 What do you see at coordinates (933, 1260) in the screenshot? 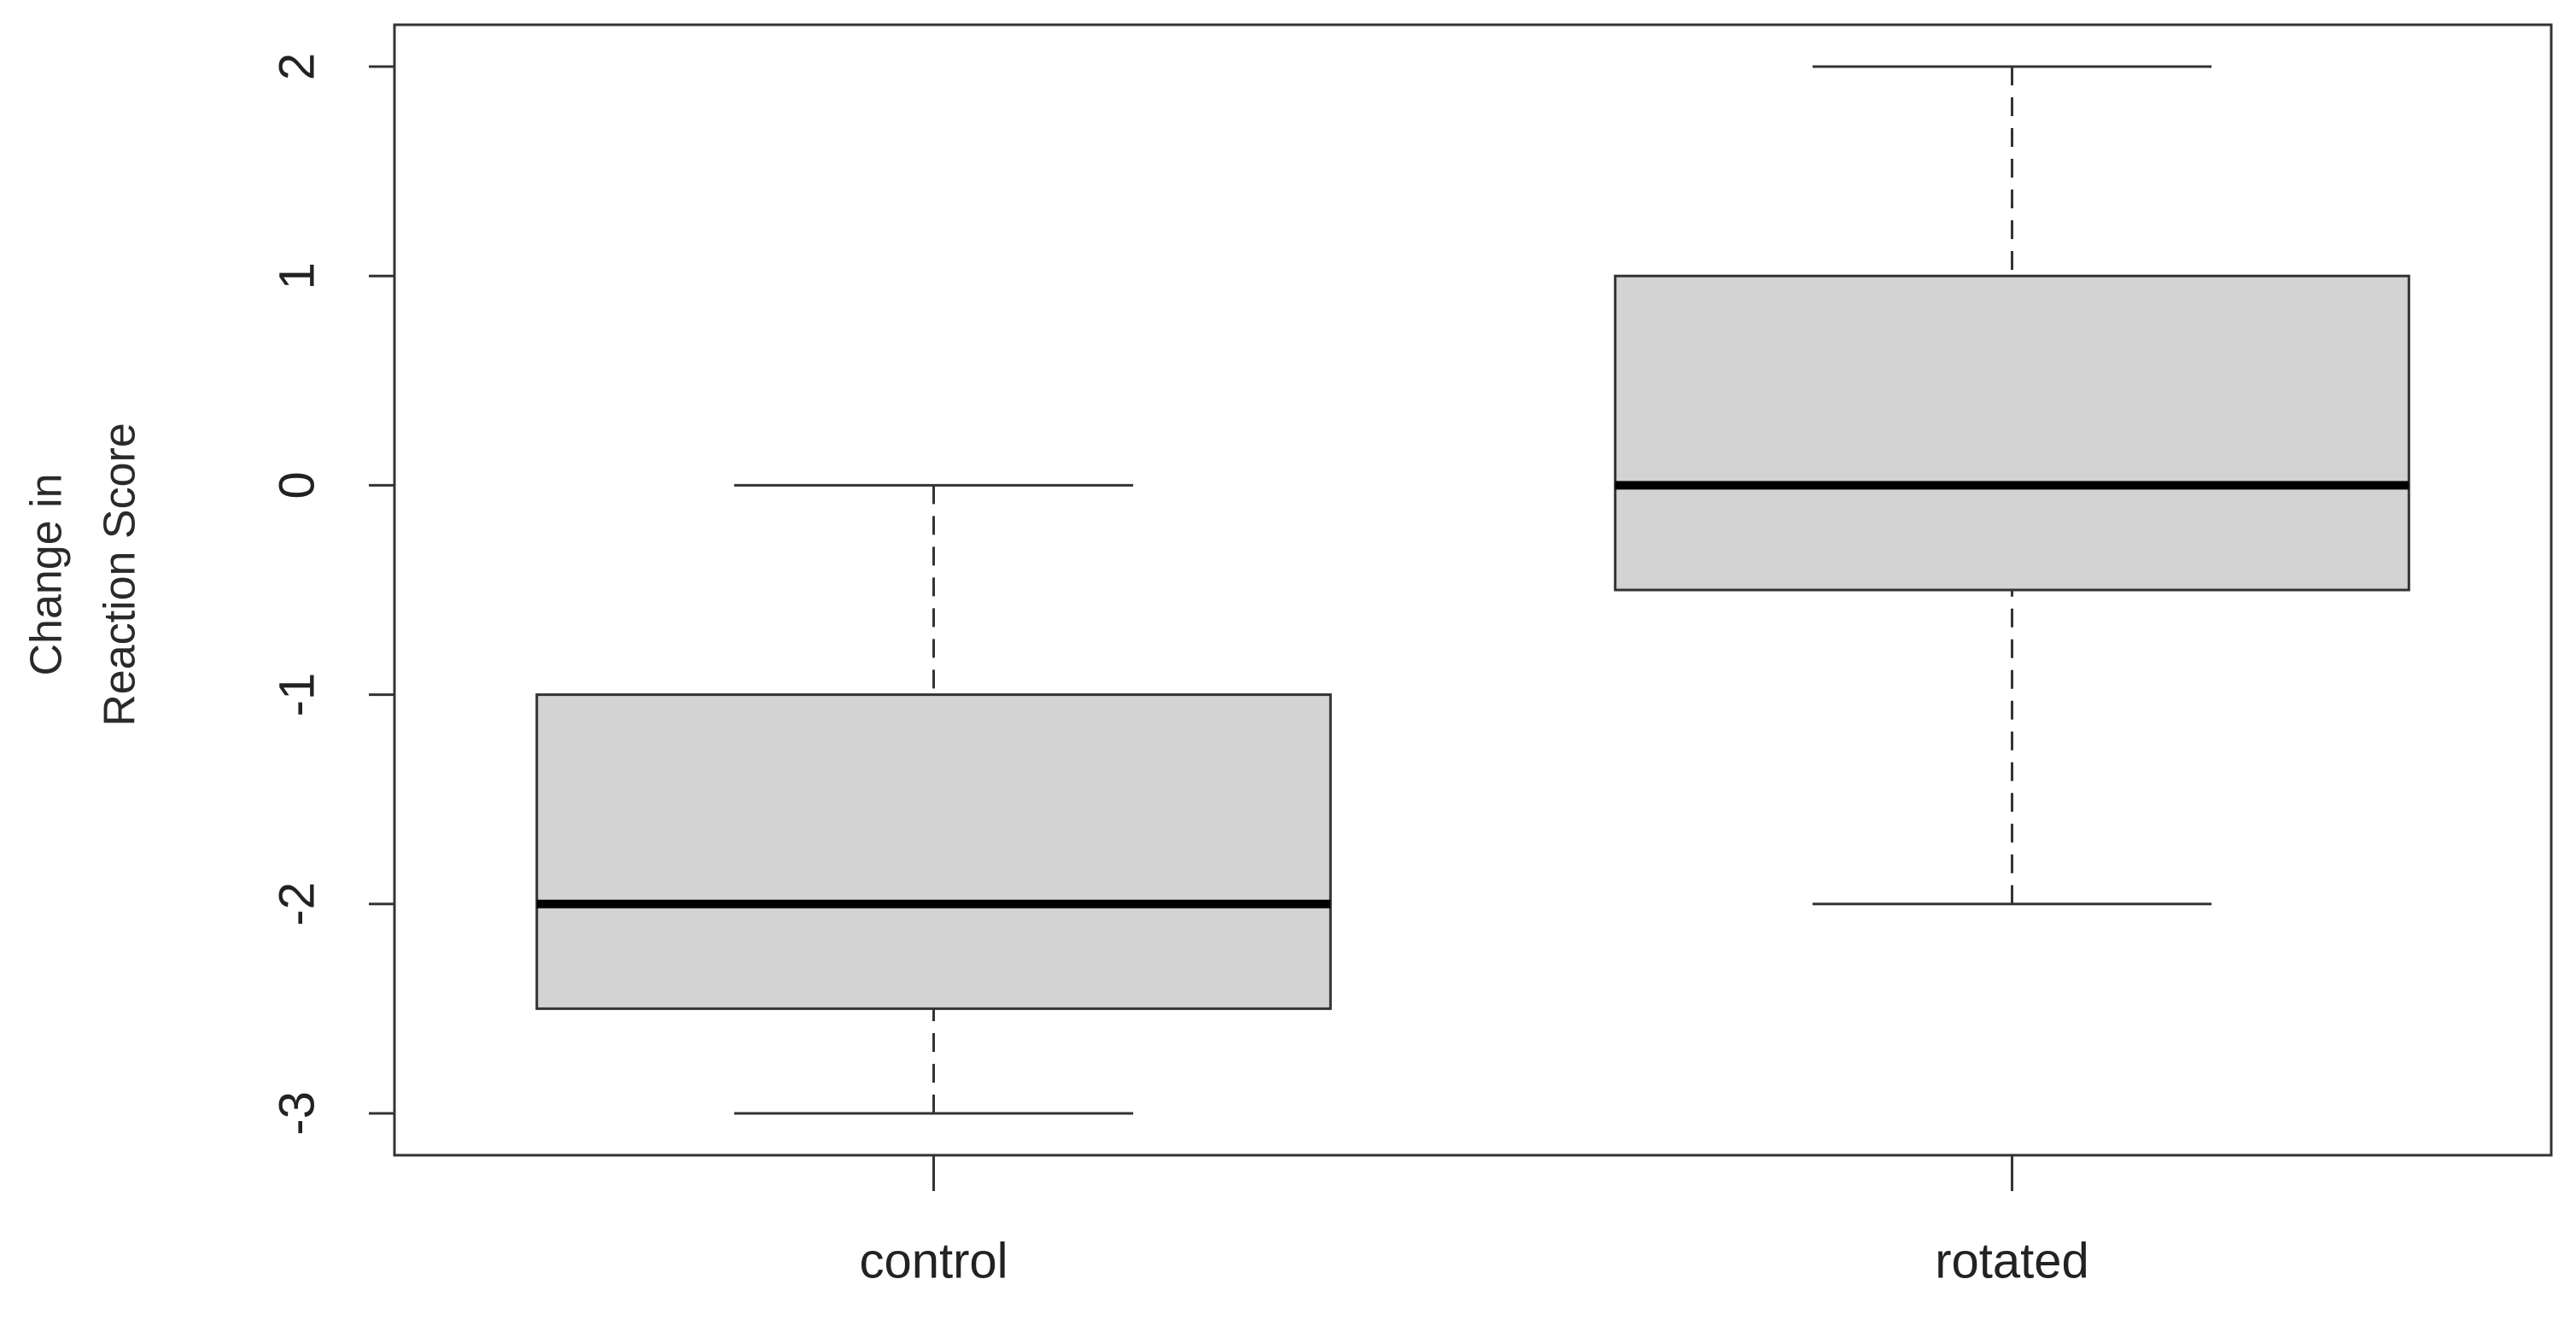
I see `x-tick-label: control` at bounding box center [933, 1260].